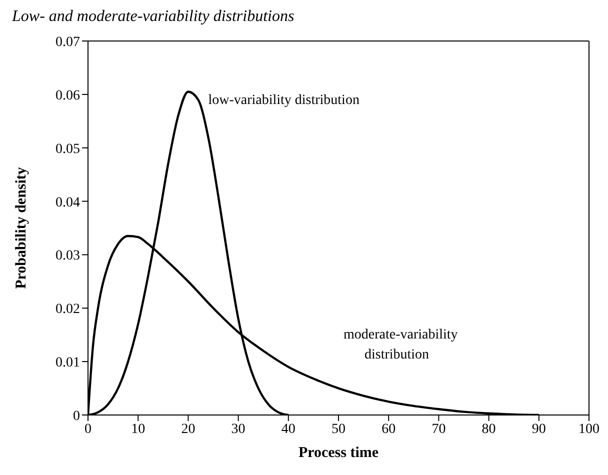 The image size is (608, 475). What do you see at coordinates (68, 96) in the screenshot?
I see `y-tick-label: 0.06` at bounding box center [68, 96].